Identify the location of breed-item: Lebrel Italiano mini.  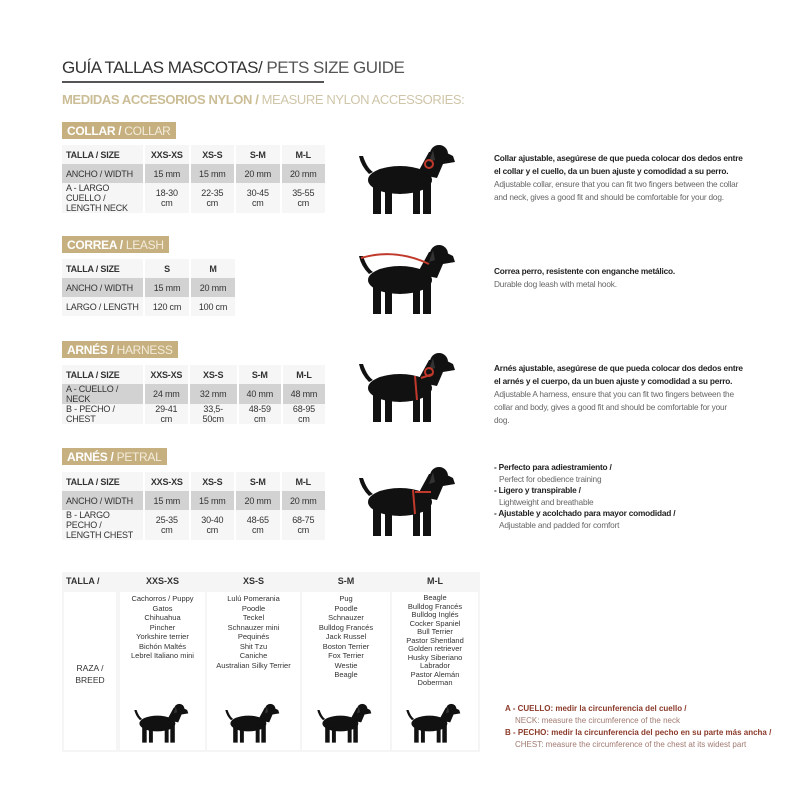
(162, 655).